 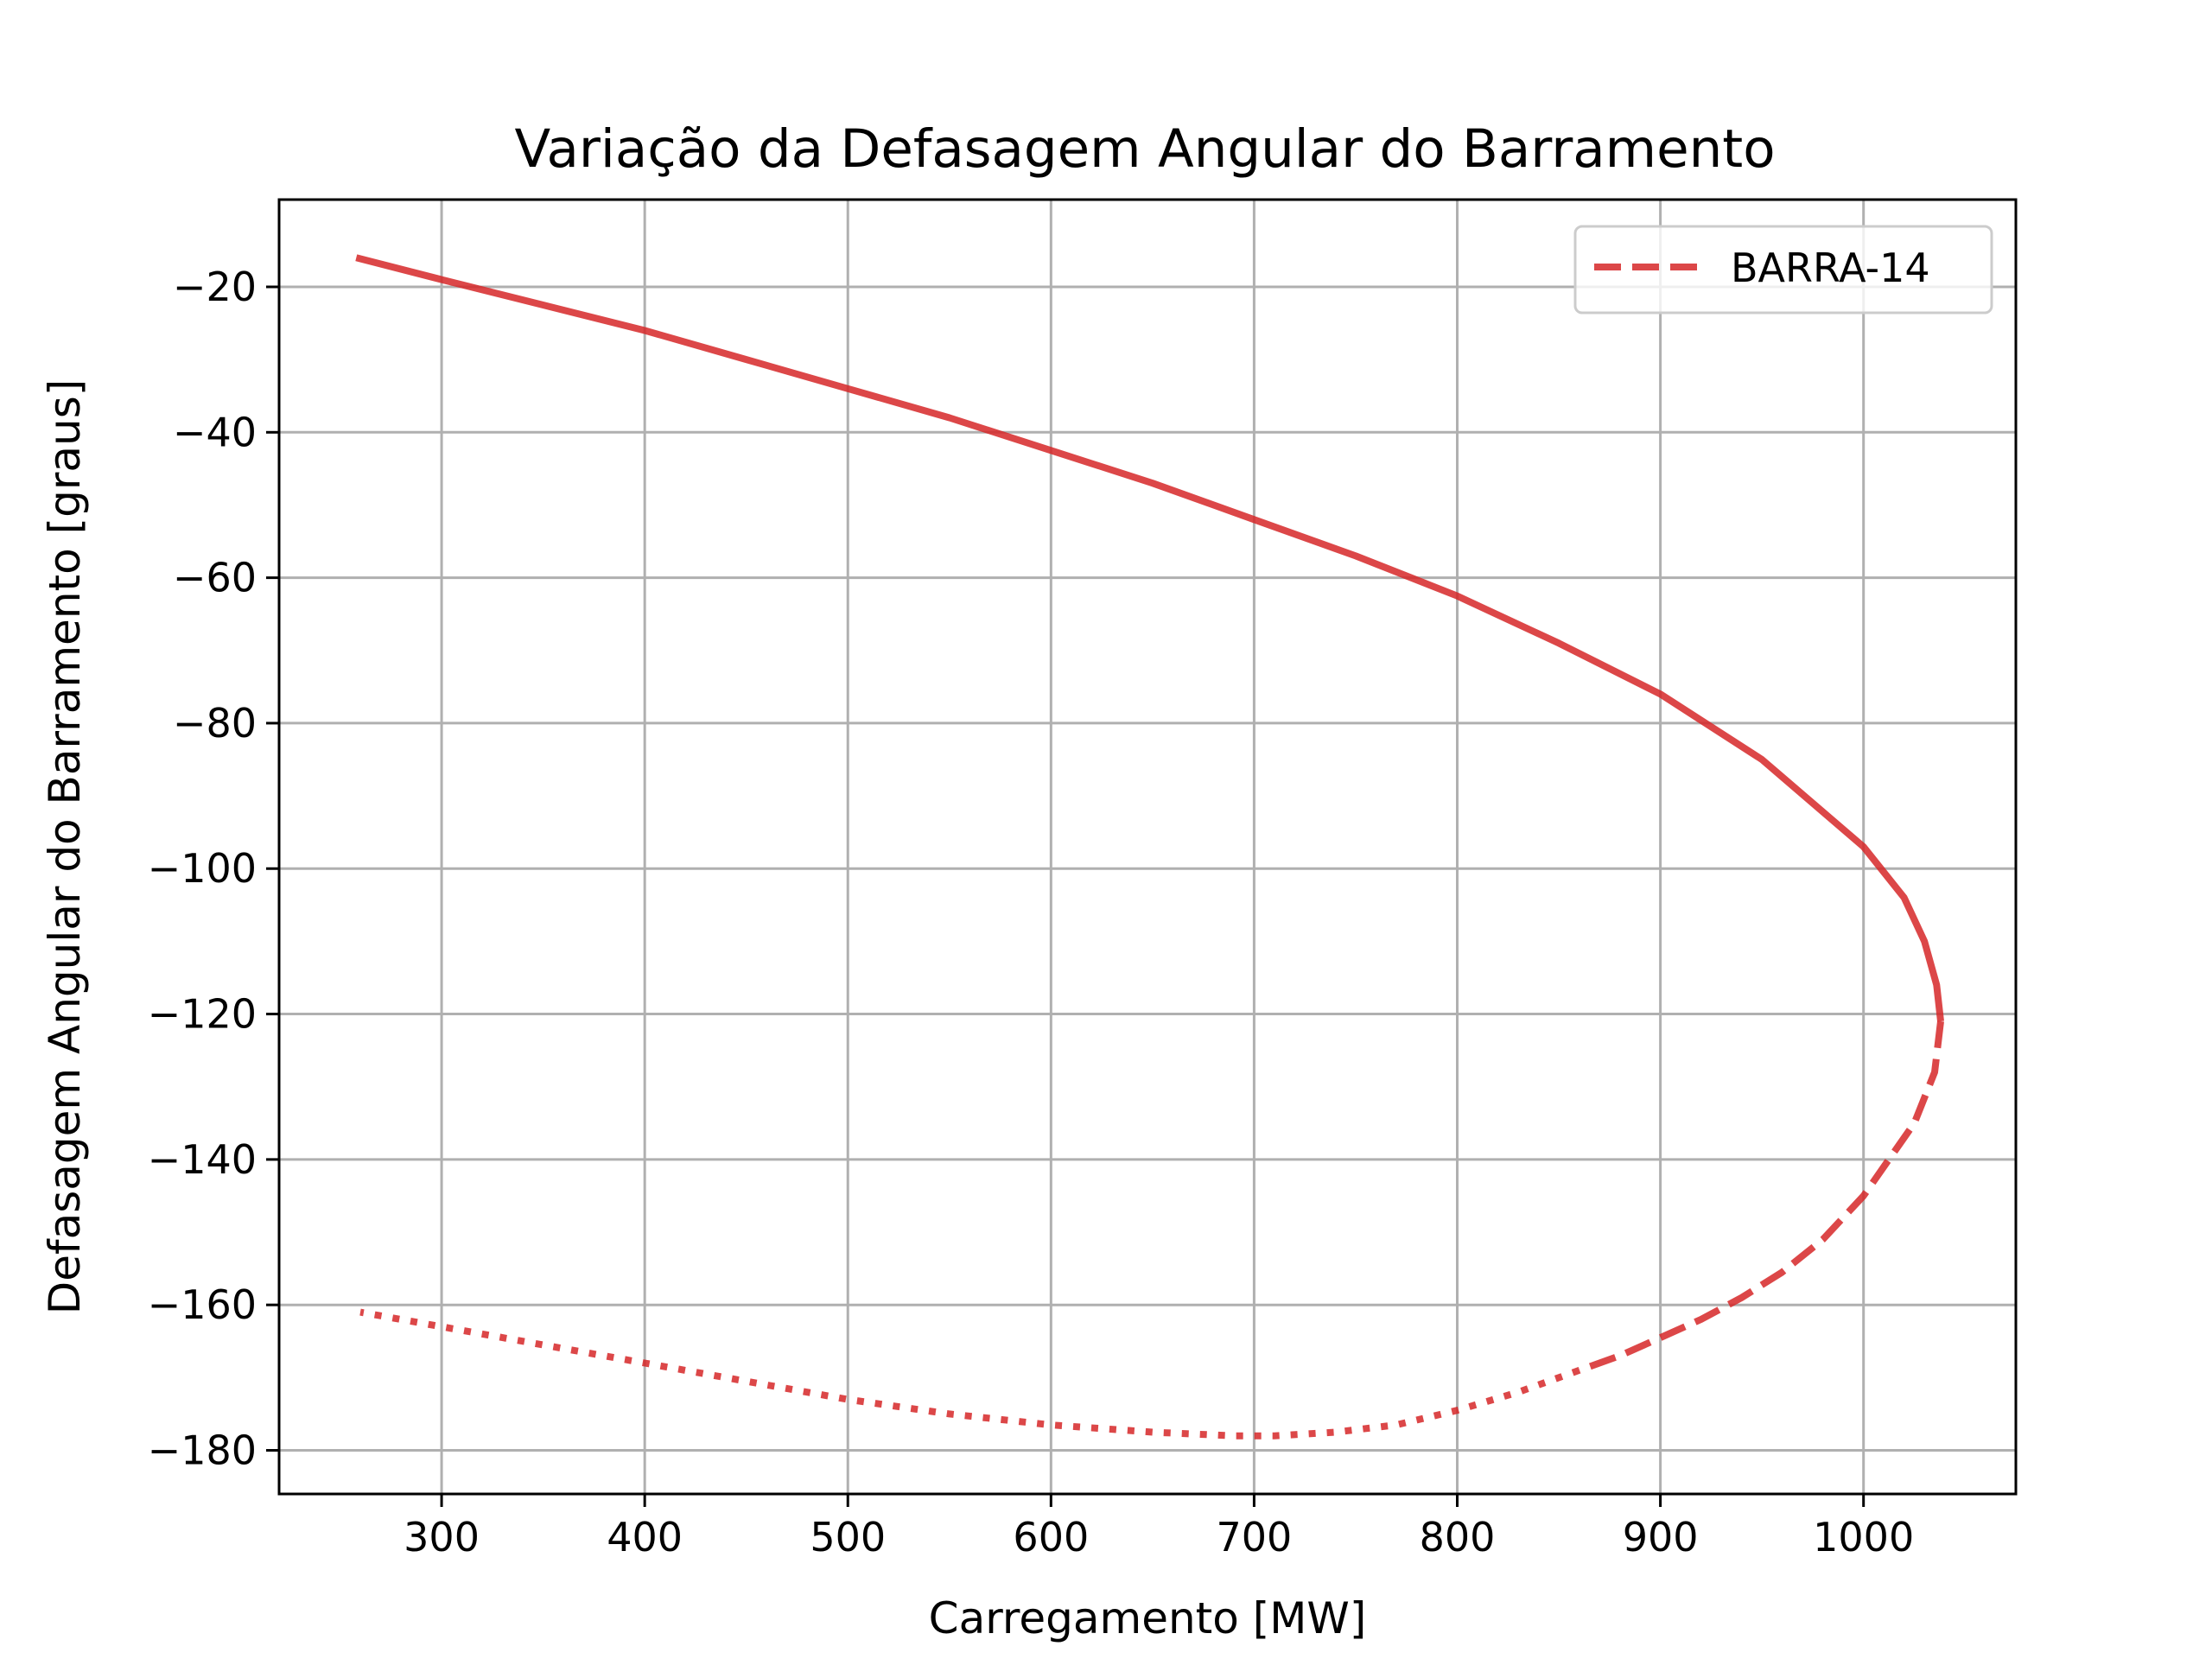 What do you see at coordinates (1051, 1537) in the screenshot?
I see `x-tick-label: 600` at bounding box center [1051, 1537].